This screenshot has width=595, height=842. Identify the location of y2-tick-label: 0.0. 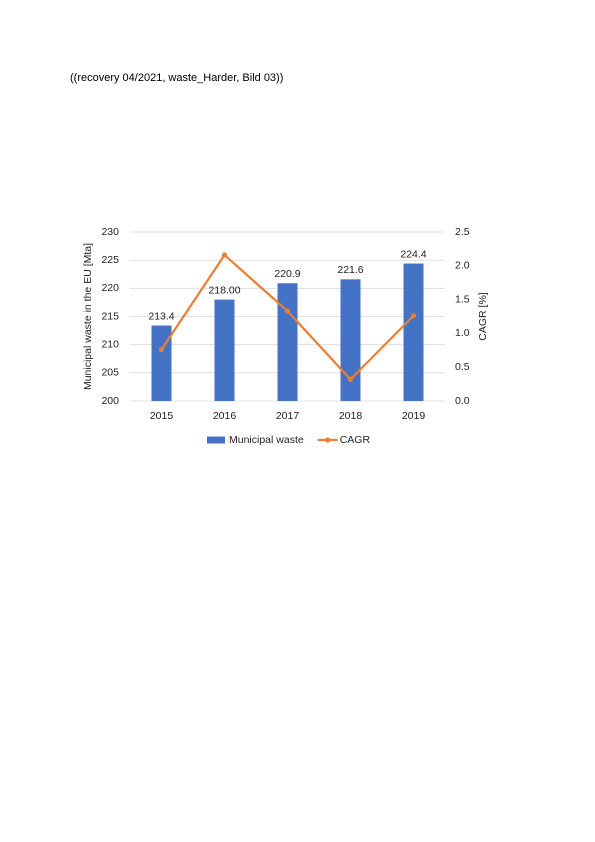
(462, 401).